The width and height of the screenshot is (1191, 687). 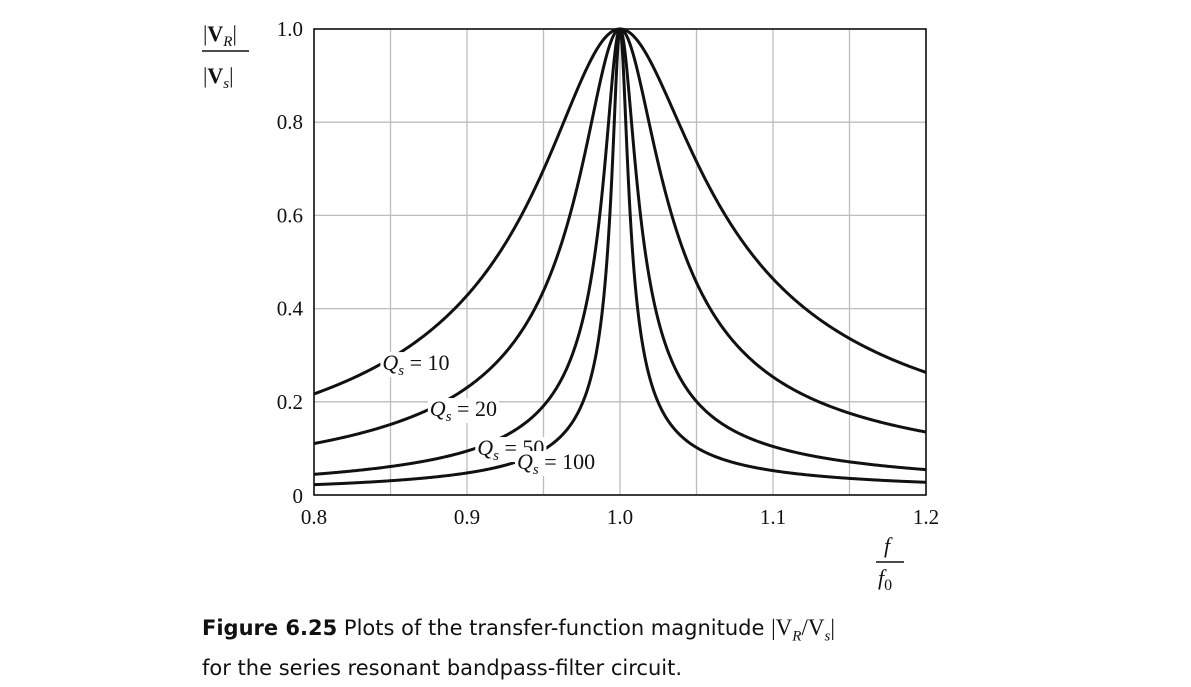 I want to click on x-tick-label: 1.0, so click(x=620, y=517).